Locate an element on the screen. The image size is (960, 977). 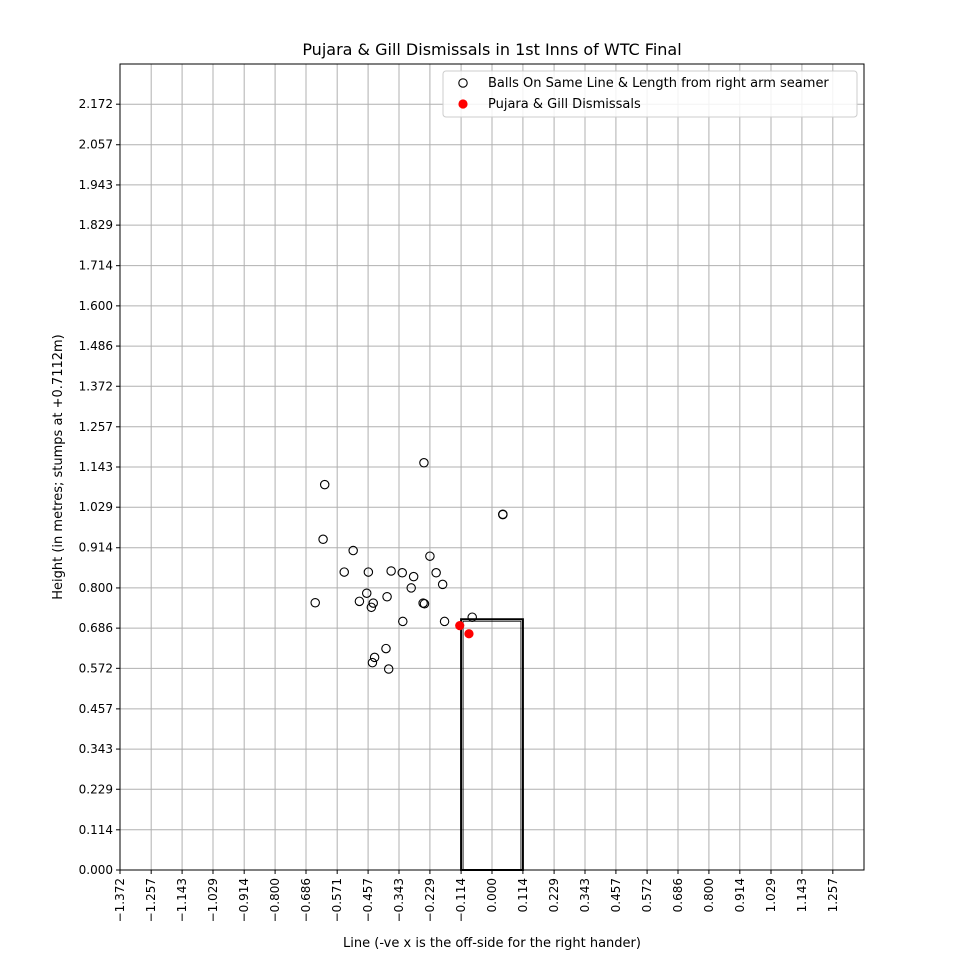
legend-marker-dismissals is located at coordinates (463, 104).